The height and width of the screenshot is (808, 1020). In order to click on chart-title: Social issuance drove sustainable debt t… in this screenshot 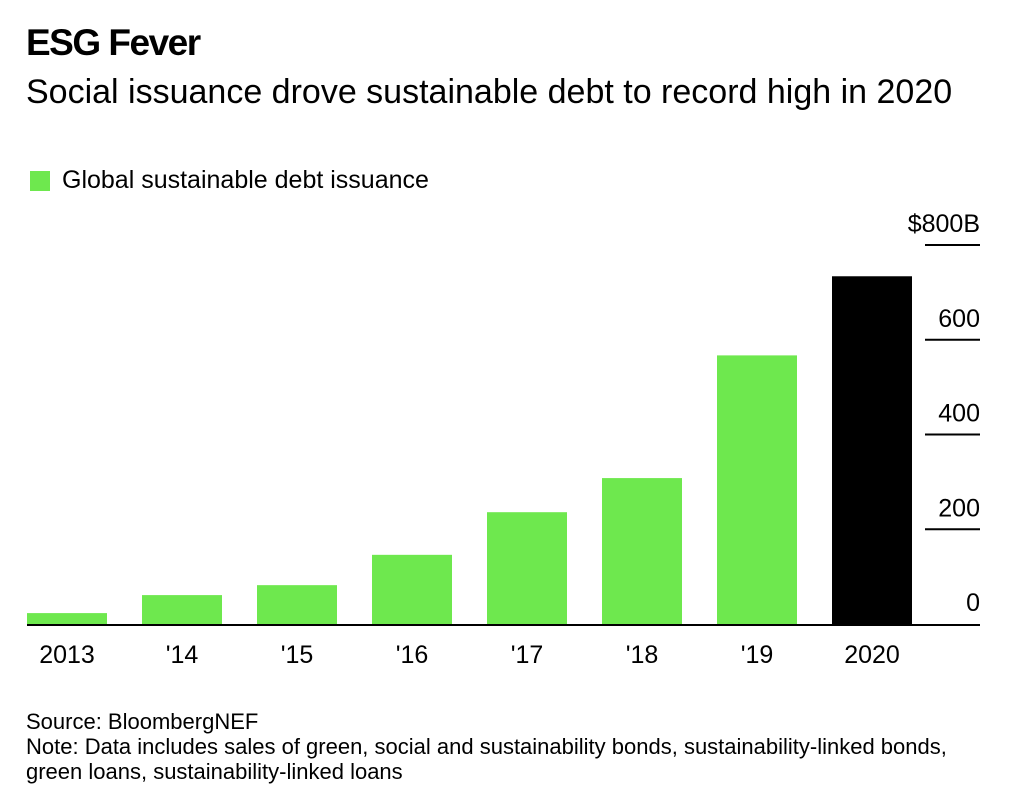, I will do `click(489, 92)`.